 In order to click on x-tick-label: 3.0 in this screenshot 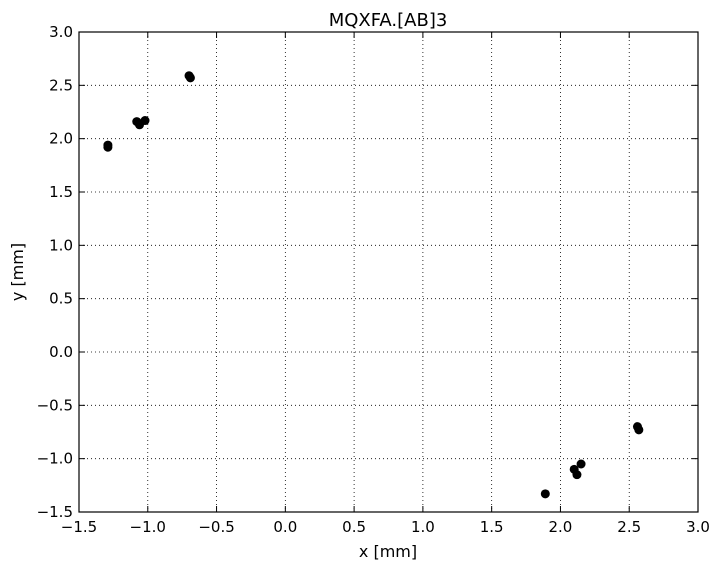, I will do `click(698, 527)`.